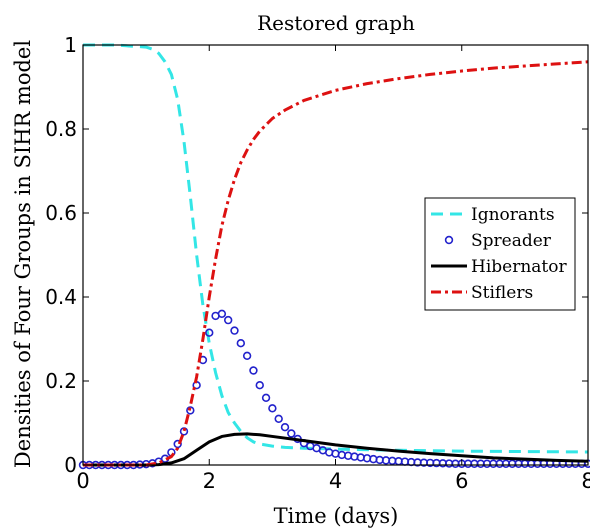 This screenshot has height=531, width=590. Describe the element at coordinates (70, 45) in the screenshot. I see `y-tick-label: 1` at that location.